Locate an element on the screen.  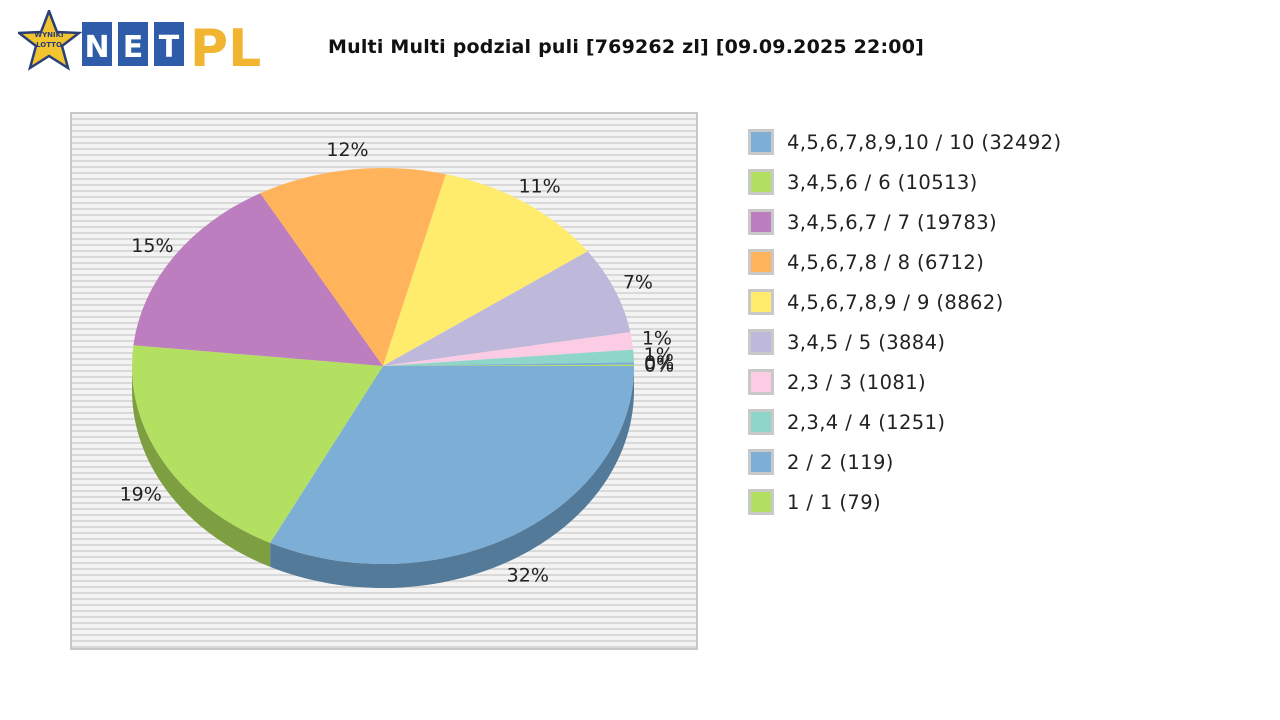
legend-item: 2,3,4 / 4 (1251) is located at coordinates (904, 422).